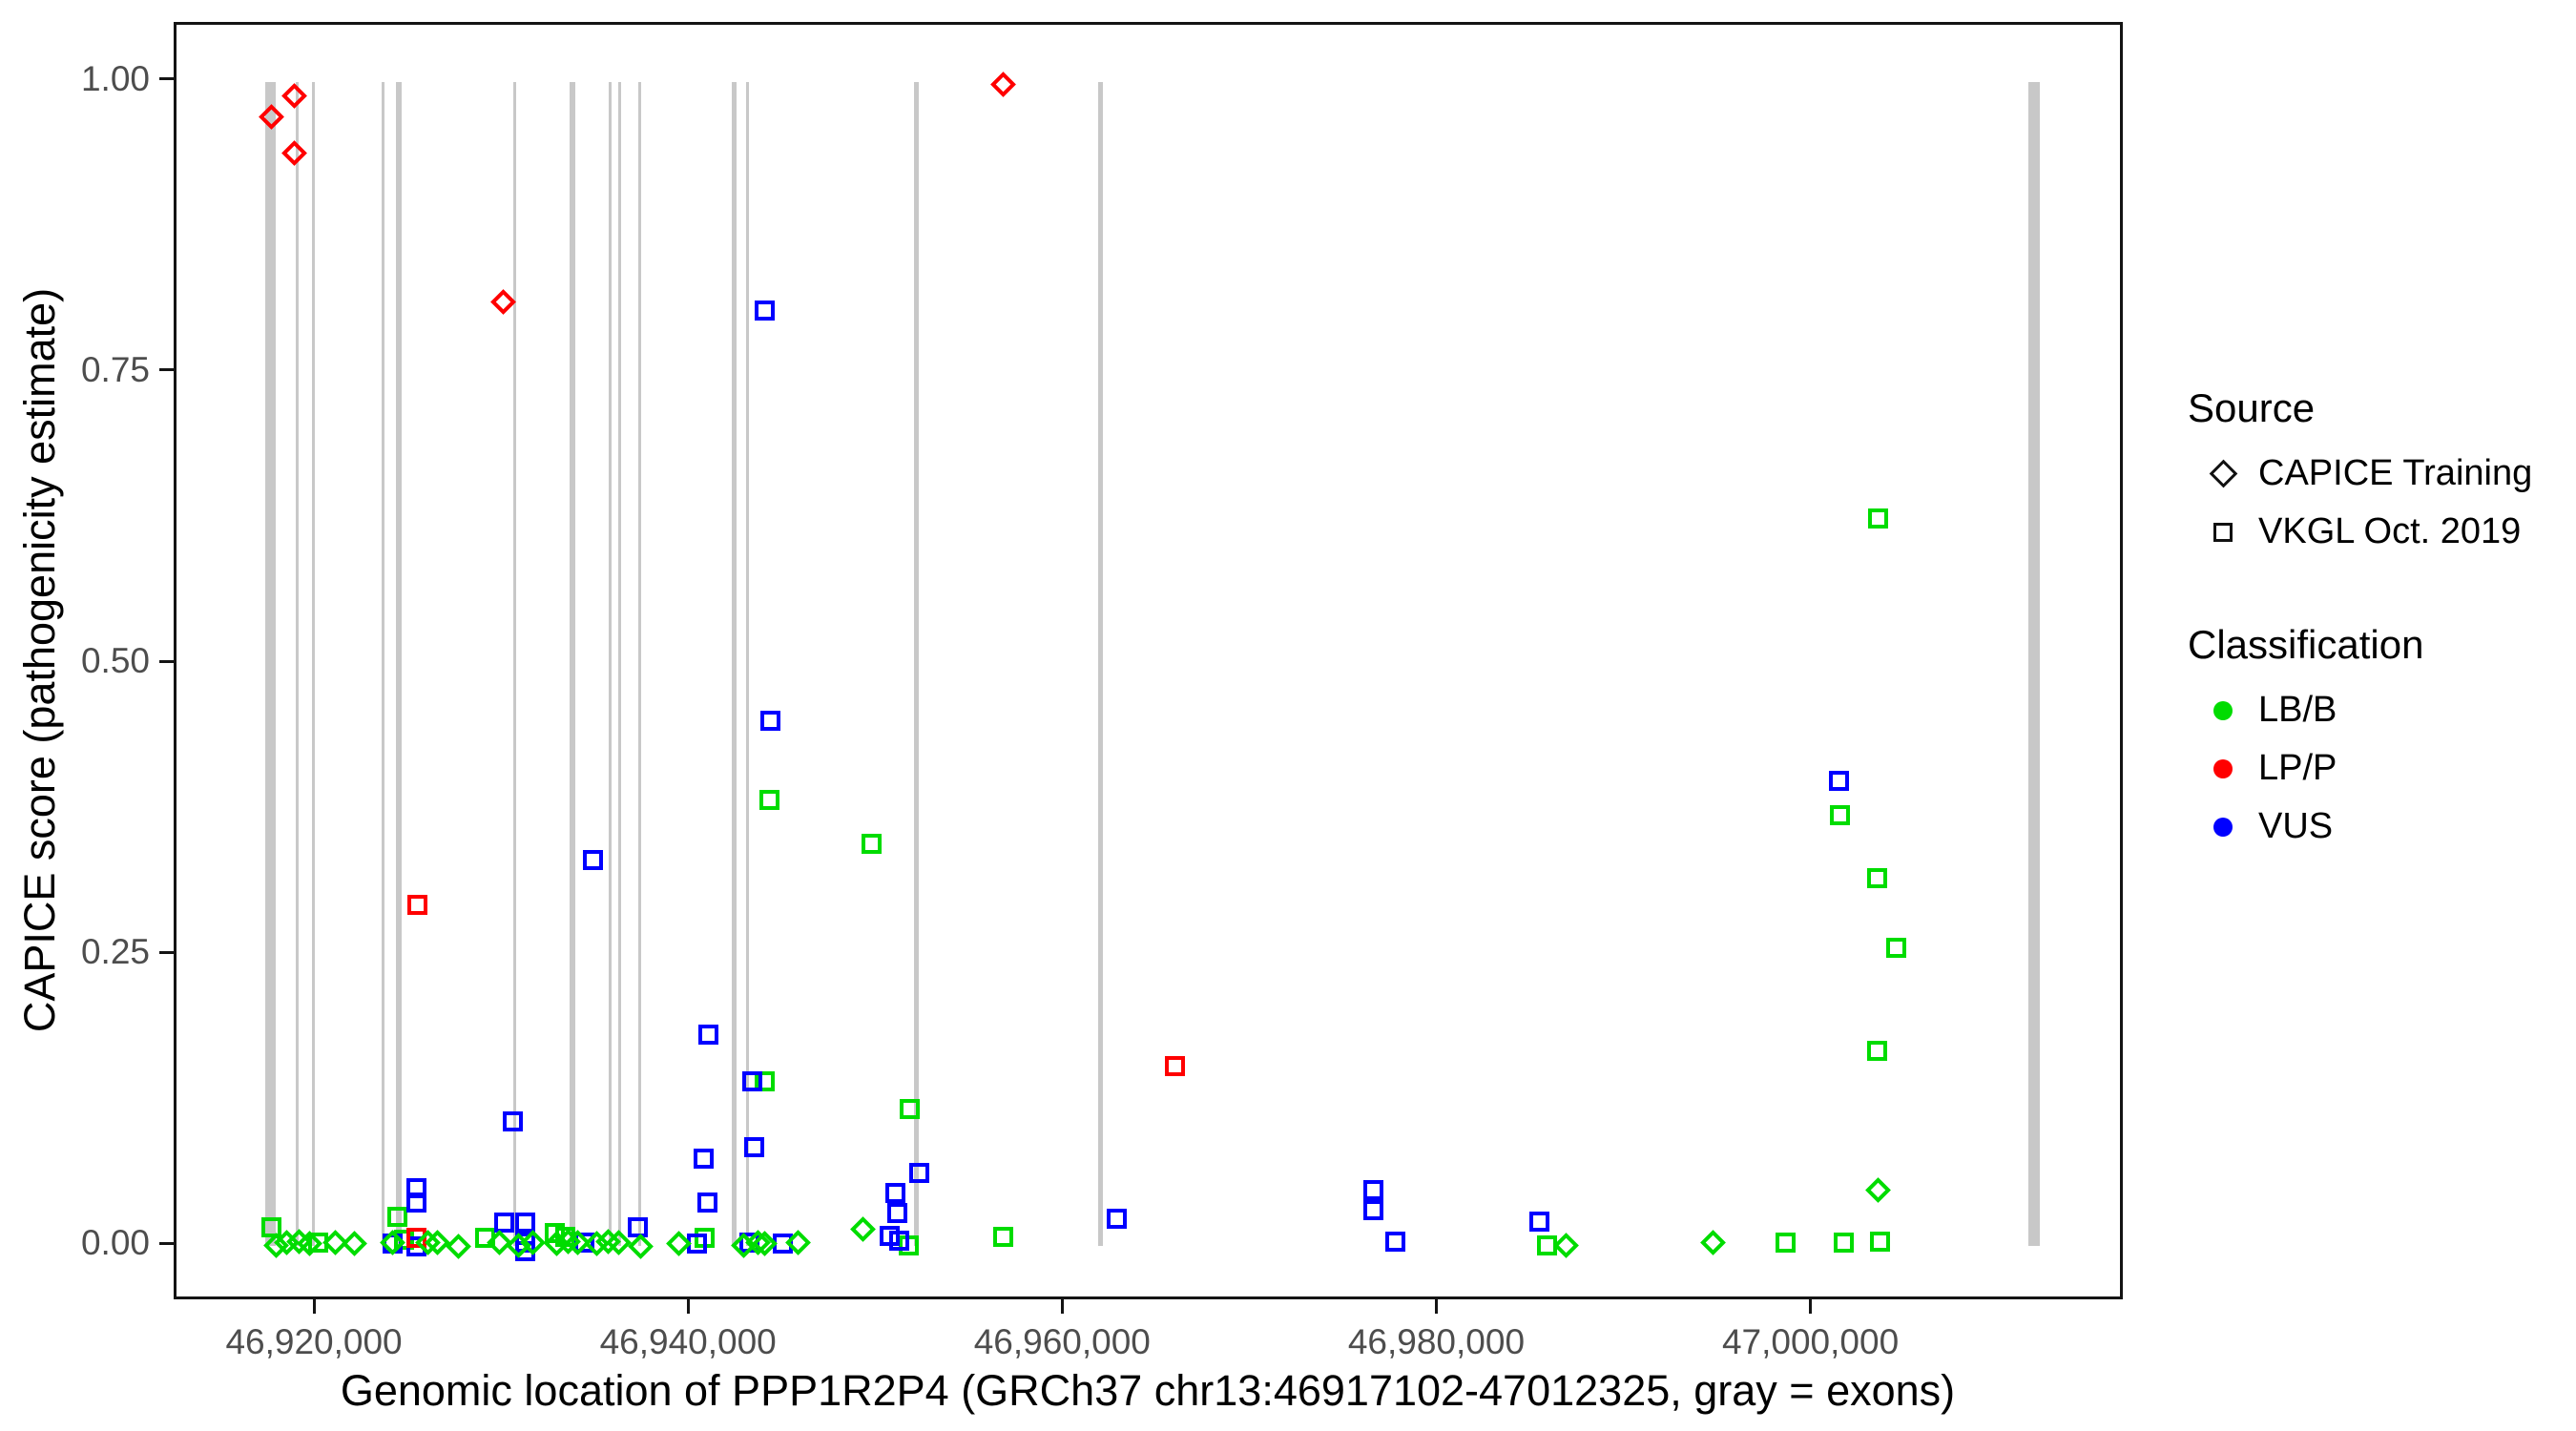  I want to click on legend-item-label: CAPICE Training, so click(2395, 473).